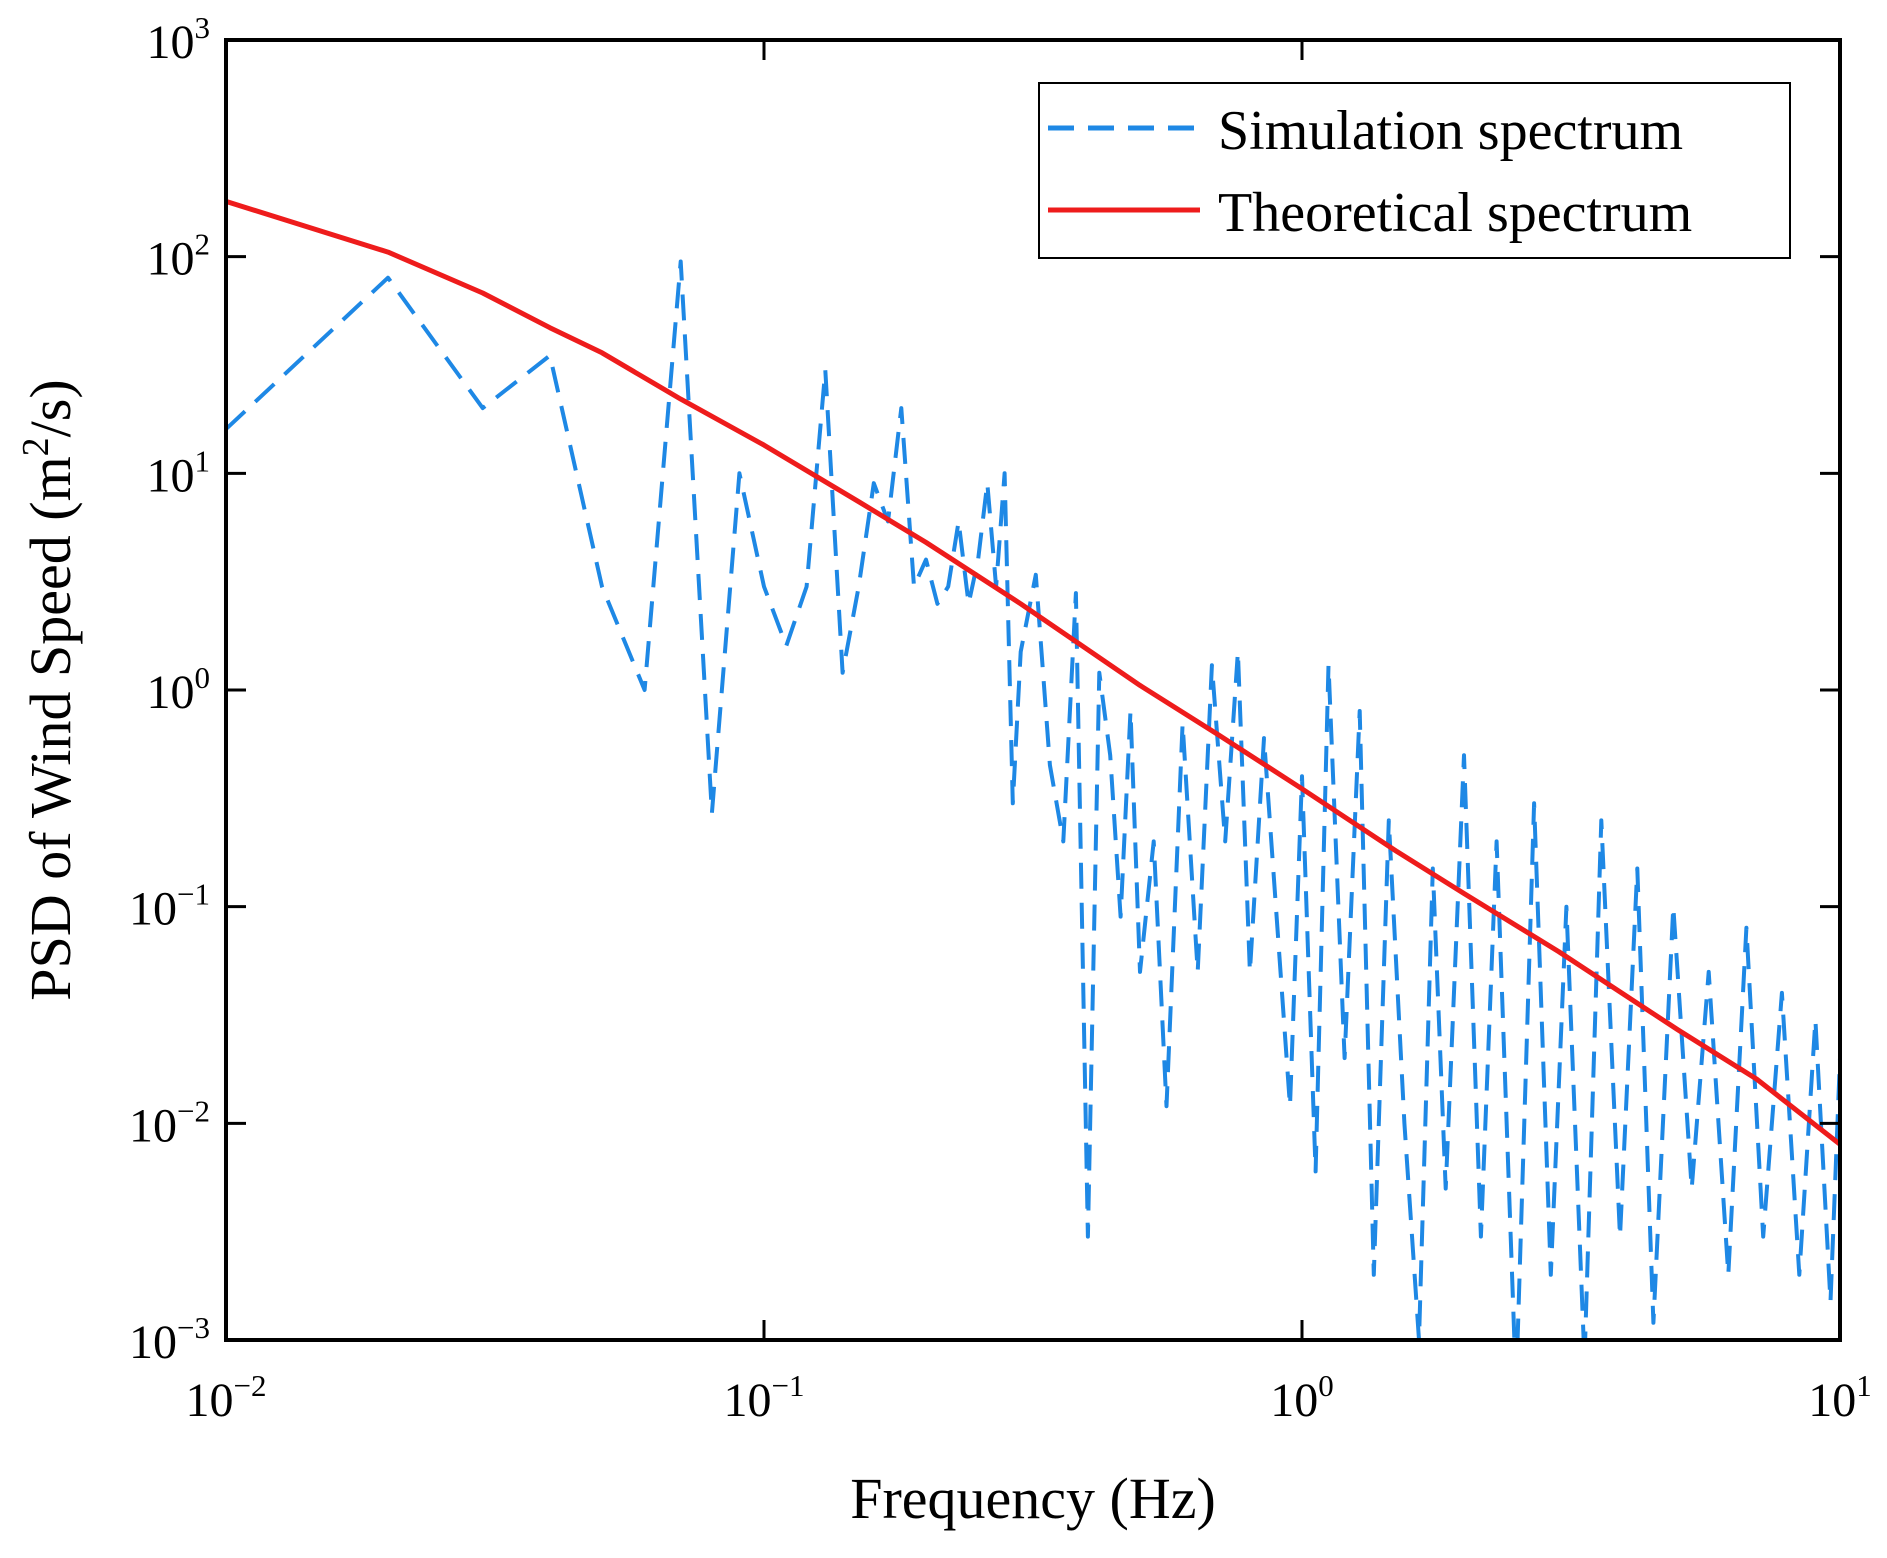 The width and height of the screenshot is (1887, 1558). I want to click on x-tick-label-2: 10⁰, so click(1302, 1397).